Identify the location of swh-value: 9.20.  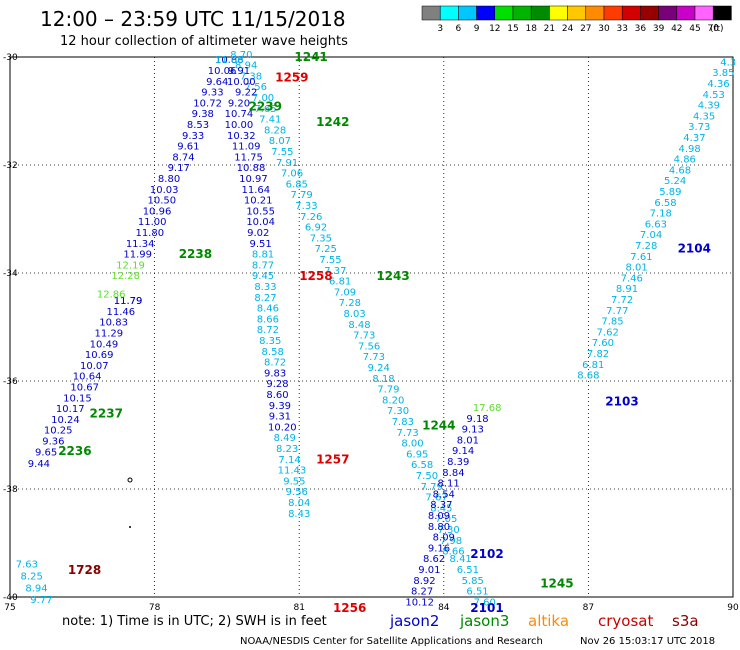
(239, 103).